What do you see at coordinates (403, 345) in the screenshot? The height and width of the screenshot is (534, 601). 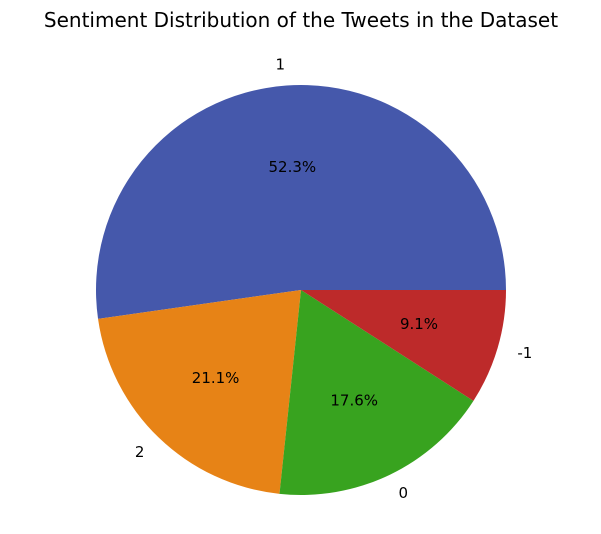 I see `pie-slice--1` at bounding box center [403, 345].